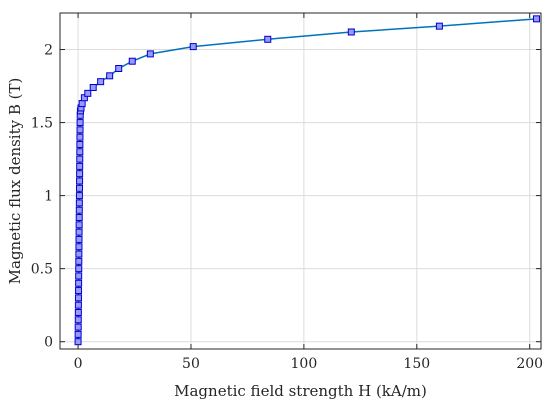 This screenshot has height=408, width=550. What do you see at coordinates (304, 364) in the screenshot?
I see `x-tick-label: 100` at bounding box center [304, 364].